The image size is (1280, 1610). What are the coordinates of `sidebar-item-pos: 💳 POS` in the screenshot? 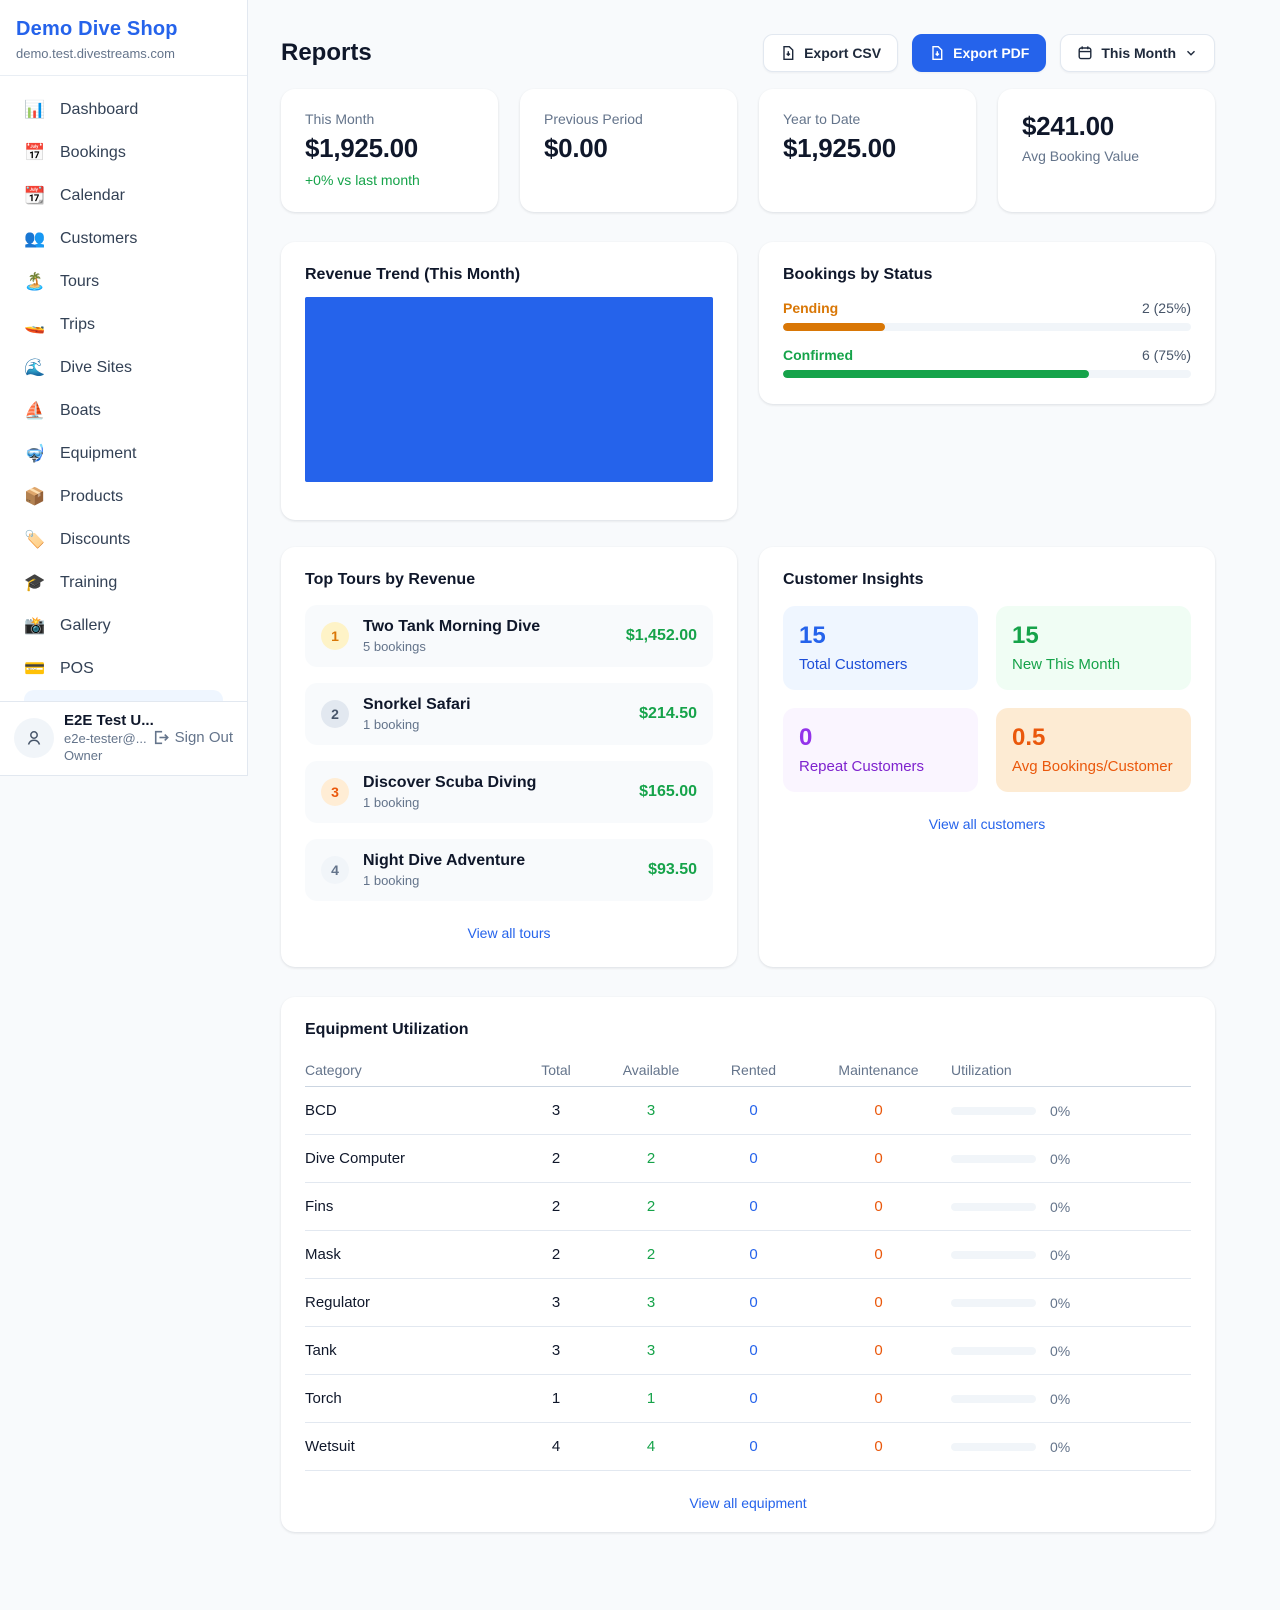 It's located at (59, 668).